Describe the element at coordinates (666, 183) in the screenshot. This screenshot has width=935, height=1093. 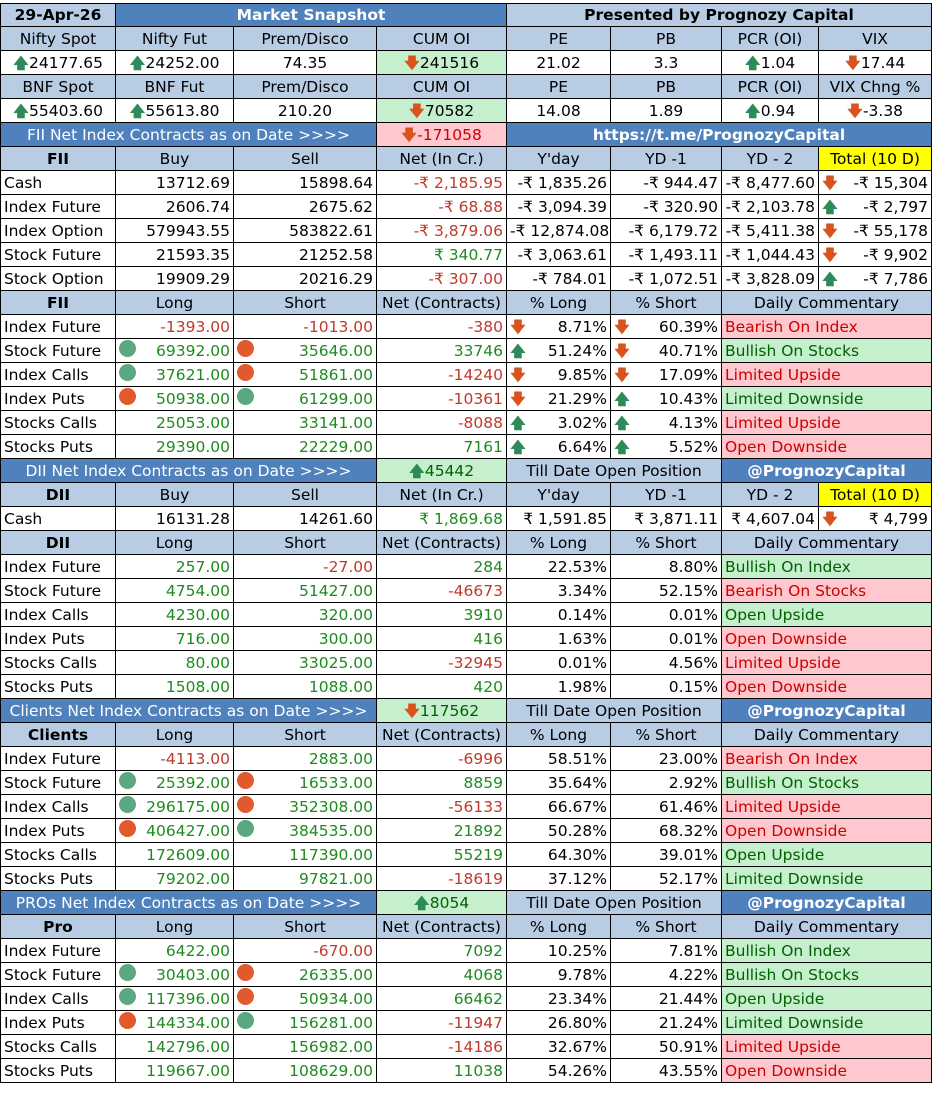
I see `yd1-value: -₹ 944.47` at that location.